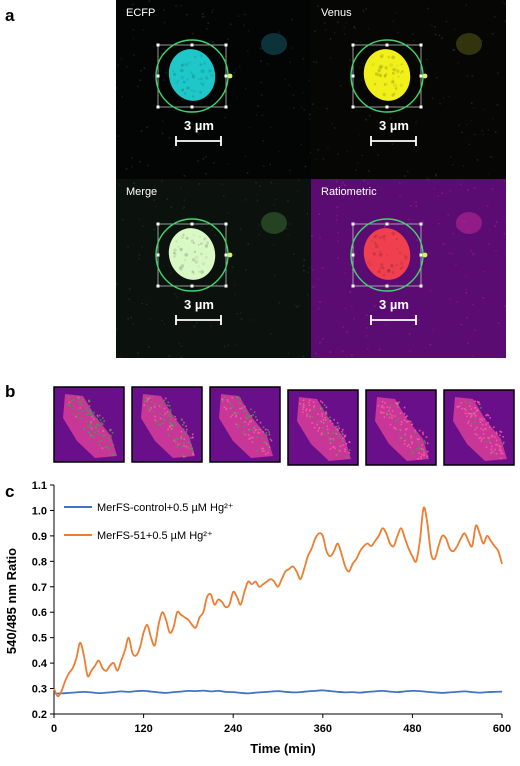 This screenshot has height=766, width=520. I want to click on y-tick-label: 1.0, so click(39, 511).